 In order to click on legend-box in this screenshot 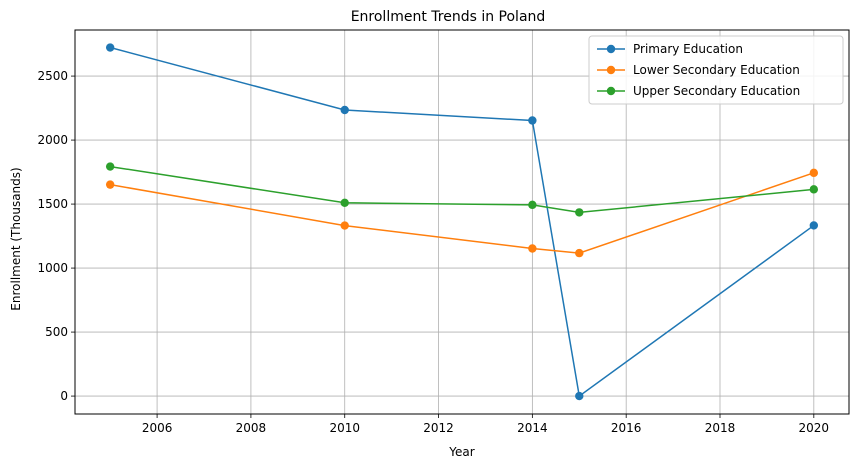, I will do `click(716, 70)`.